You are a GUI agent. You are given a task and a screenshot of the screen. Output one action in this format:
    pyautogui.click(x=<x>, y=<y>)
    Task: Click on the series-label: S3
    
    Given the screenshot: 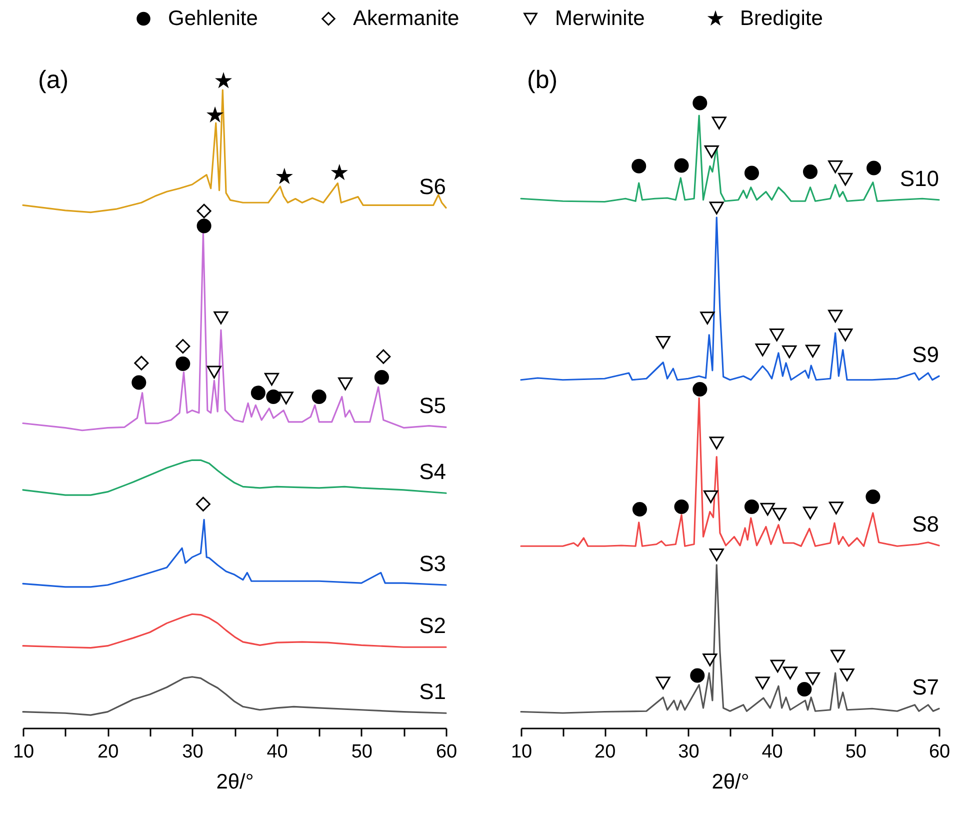 What is the action you would take?
    pyautogui.click(x=432, y=563)
    